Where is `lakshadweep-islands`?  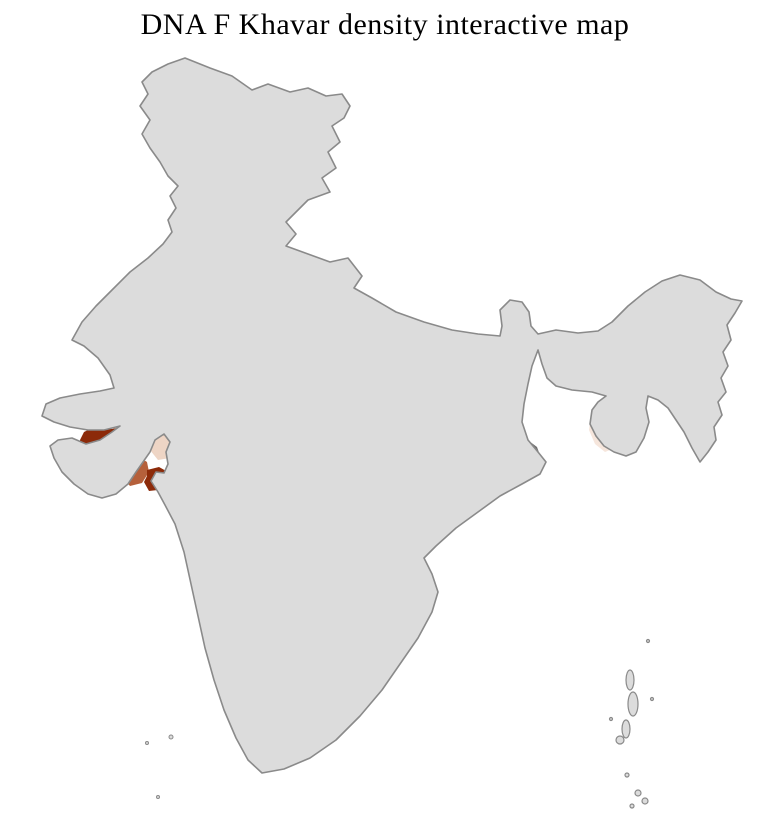
lakshadweep-islands is located at coordinates (159, 766).